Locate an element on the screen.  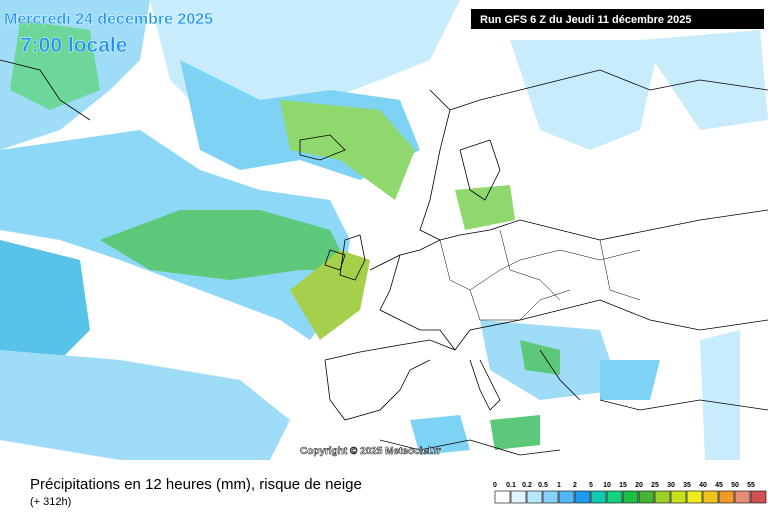
legend-label: 5 is located at coordinates (591, 485).